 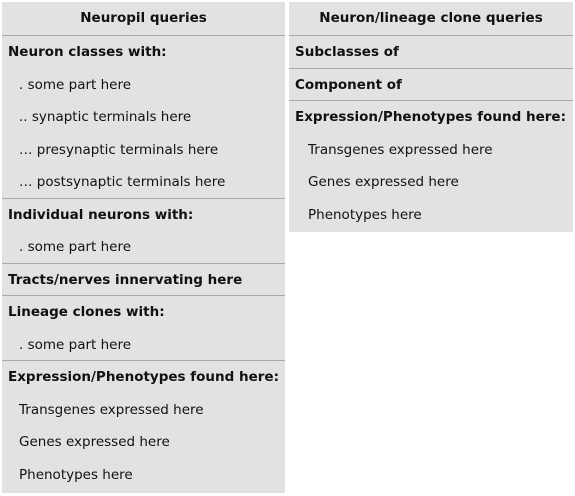 I want to click on neuron-lineage-clone-queries-header: Neuron/lineage clone queries, so click(x=431, y=19).